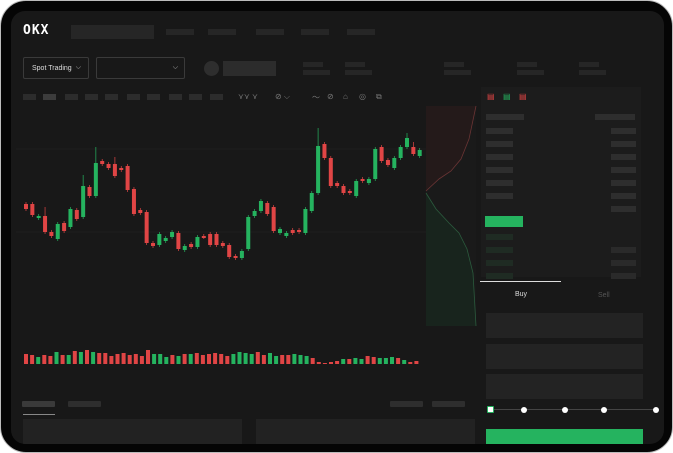  What do you see at coordinates (140, 68) in the screenshot?
I see `pair-select: ⌵` at bounding box center [140, 68].